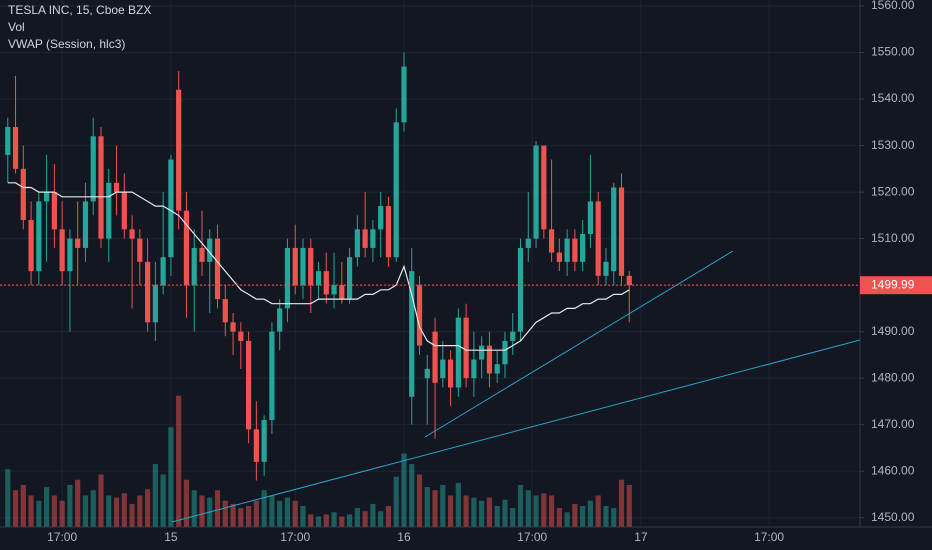 The image size is (932, 550). Describe the element at coordinates (171, 537) in the screenshot. I see `x-tick-label: 15` at that location.